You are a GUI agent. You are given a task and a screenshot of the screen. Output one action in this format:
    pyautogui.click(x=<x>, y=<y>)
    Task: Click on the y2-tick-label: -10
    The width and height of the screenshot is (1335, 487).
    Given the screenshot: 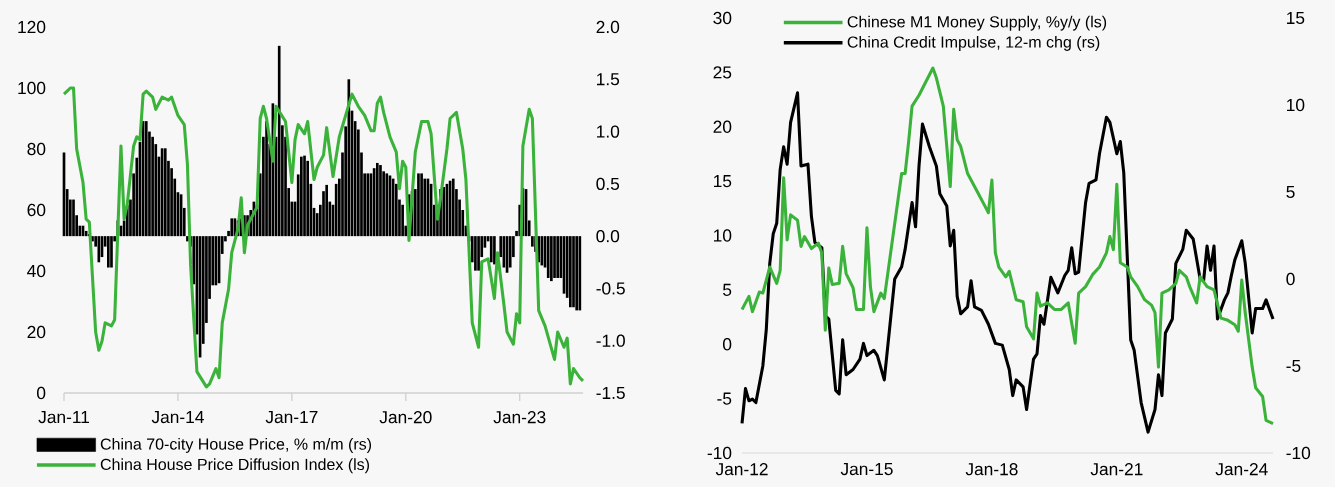 What is the action you would take?
    pyautogui.click(x=1298, y=453)
    